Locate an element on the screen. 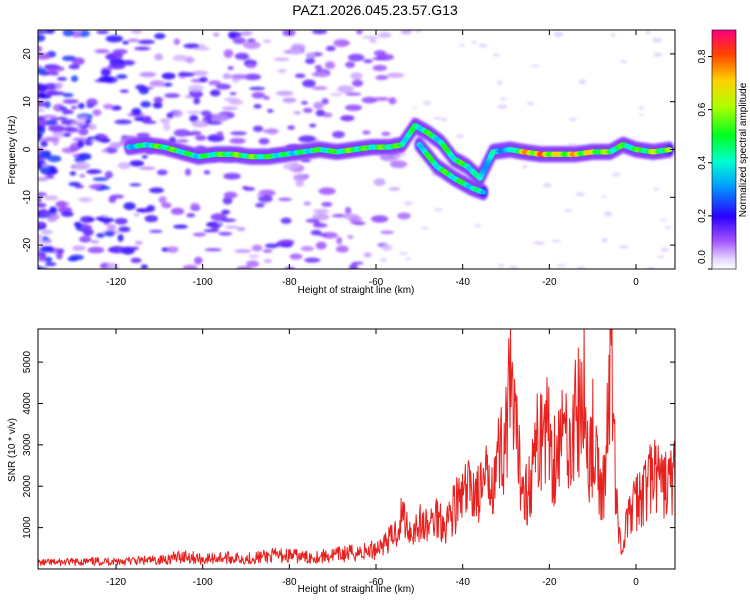 The width and height of the screenshot is (750, 600). y-tick-label: 20 is located at coordinates (27, 54).